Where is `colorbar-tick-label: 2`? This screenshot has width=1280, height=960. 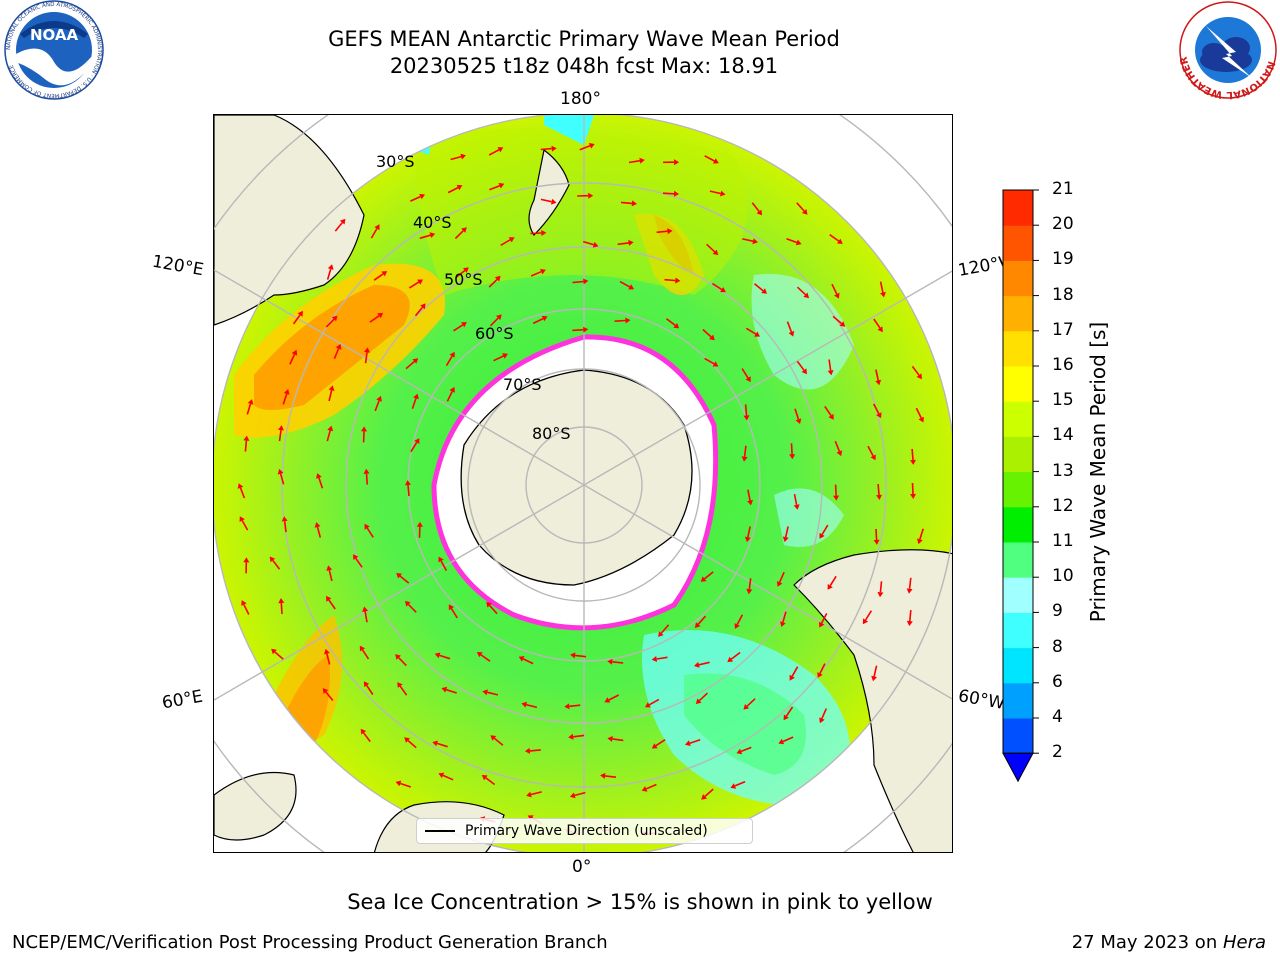
colorbar-tick-label: 2 is located at coordinates (1057, 752).